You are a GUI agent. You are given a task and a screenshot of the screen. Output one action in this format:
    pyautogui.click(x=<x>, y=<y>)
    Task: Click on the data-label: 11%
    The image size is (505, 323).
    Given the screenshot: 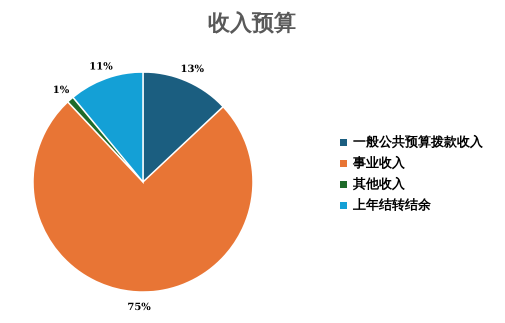 What is the action you would take?
    pyautogui.click(x=101, y=66)
    